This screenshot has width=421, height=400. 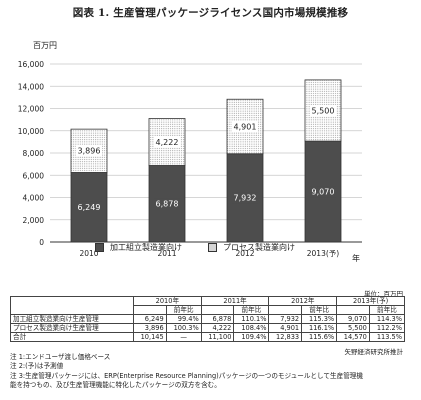 I want to click on x-tick-label: 2010, so click(x=88, y=253).